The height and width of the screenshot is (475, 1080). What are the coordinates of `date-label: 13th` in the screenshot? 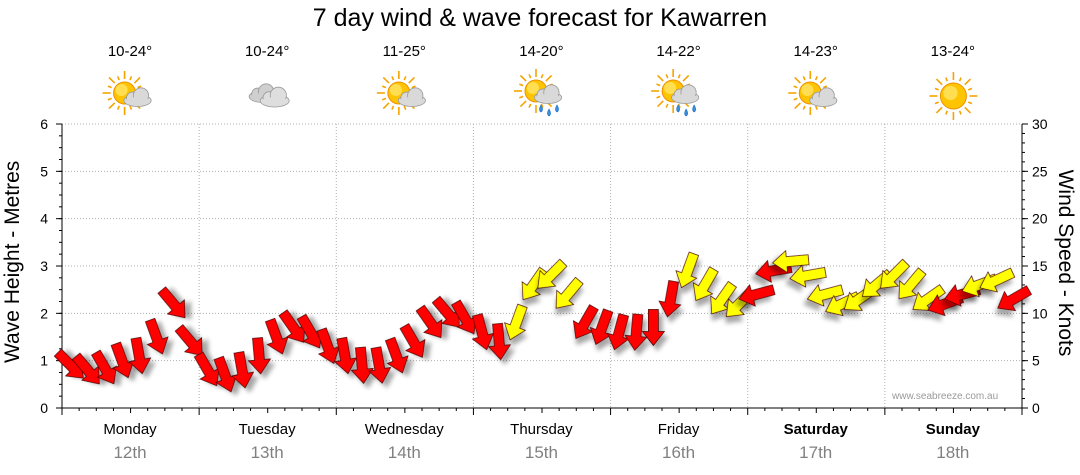 It's located at (267, 452).